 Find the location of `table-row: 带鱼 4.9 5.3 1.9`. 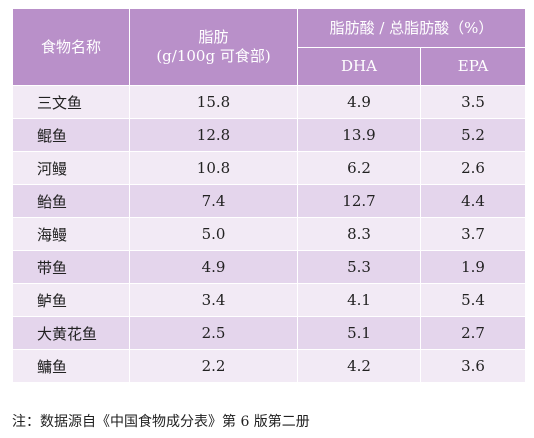

table-row: 带鱼 4.9 5.3 1.9 is located at coordinates (269, 267).